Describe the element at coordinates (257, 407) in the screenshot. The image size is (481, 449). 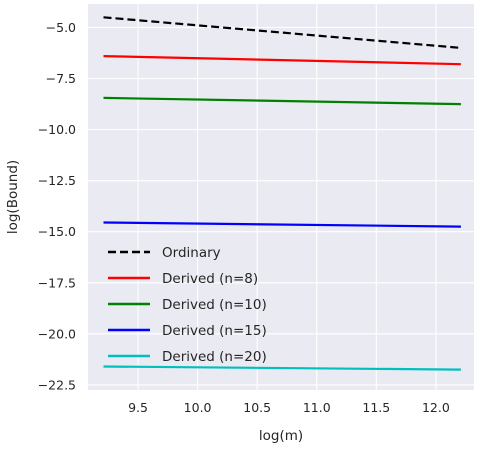
I see `x-tick-label: 10.5` at that location.